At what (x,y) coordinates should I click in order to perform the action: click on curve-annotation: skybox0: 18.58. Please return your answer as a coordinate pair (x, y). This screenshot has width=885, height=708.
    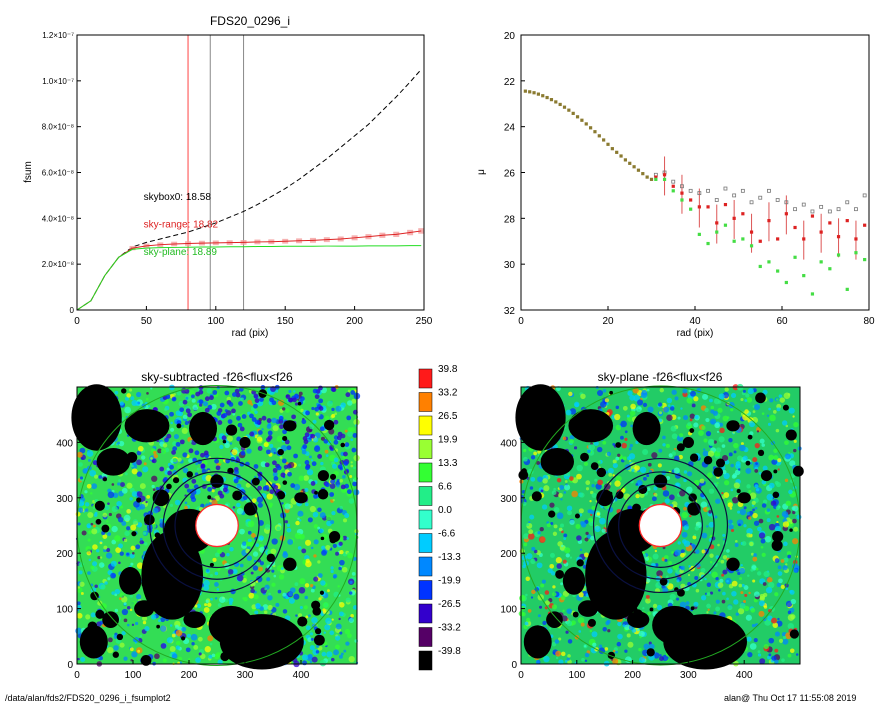
    Looking at the image, I should click on (178, 197).